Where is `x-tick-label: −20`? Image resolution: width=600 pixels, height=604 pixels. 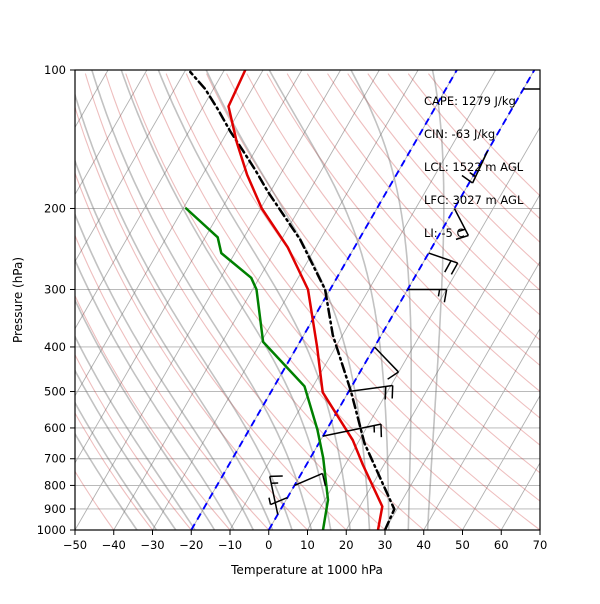
x-tick-label: −20 is located at coordinates (191, 545).